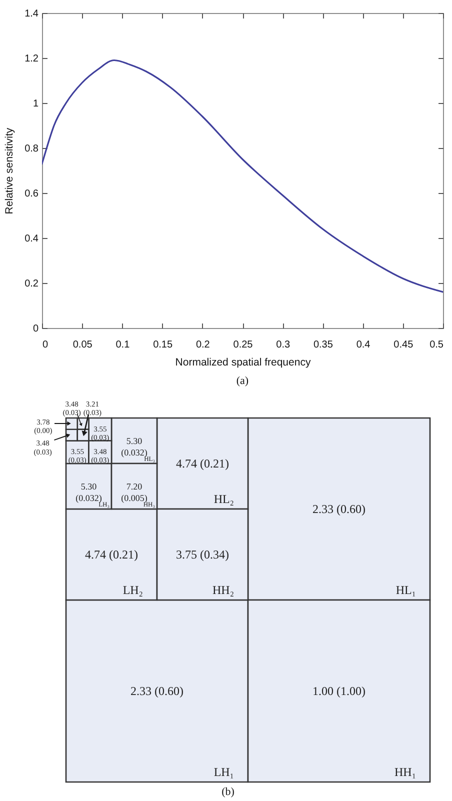  I want to click on x-tick-label: 0.05, so click(82, 345).